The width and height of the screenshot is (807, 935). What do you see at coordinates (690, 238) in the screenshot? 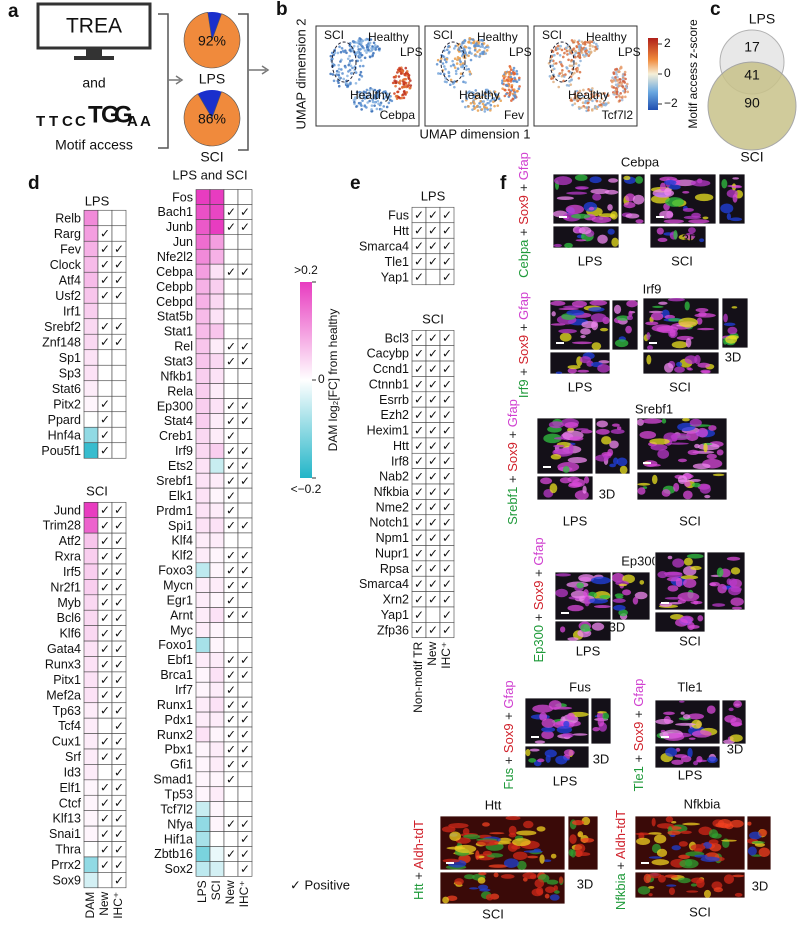
I see `view-label: 3D` at bounding box center [690, 238].